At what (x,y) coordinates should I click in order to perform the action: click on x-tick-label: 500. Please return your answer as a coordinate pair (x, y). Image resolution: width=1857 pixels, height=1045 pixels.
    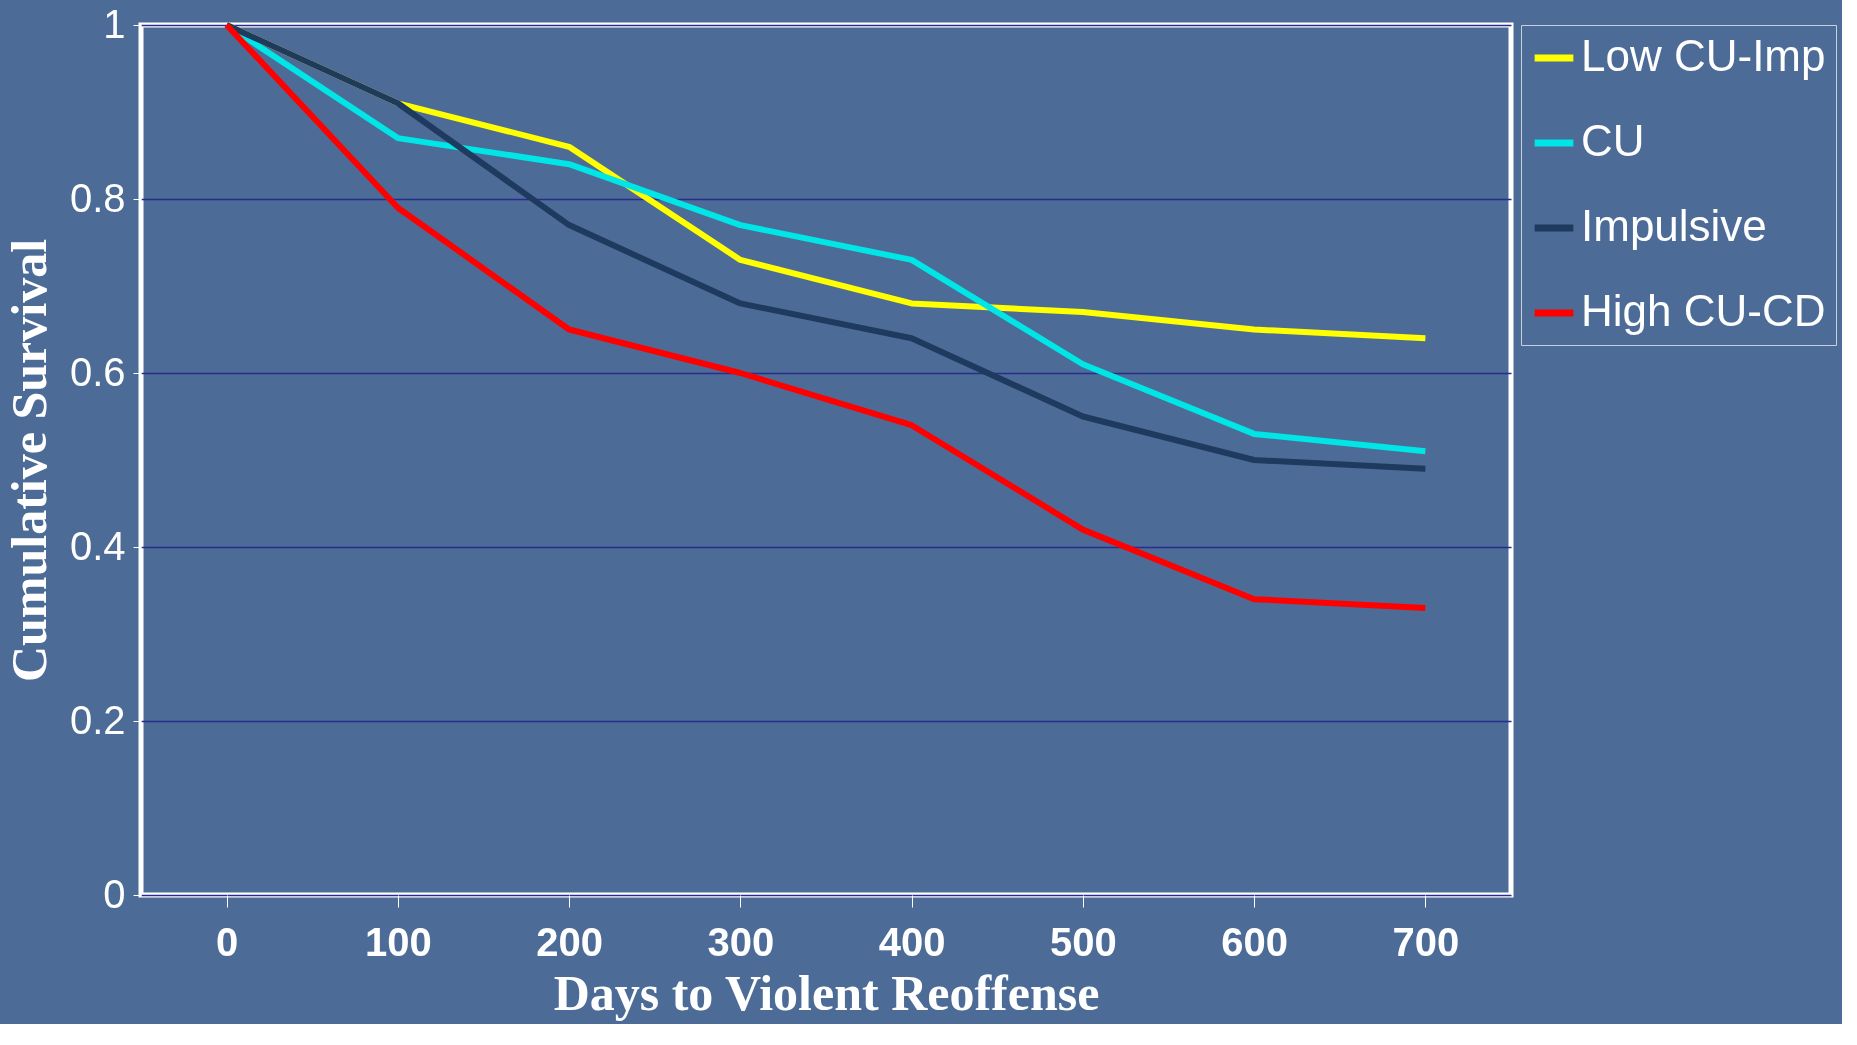
    Looking at the image, I should click on (1083, 941).